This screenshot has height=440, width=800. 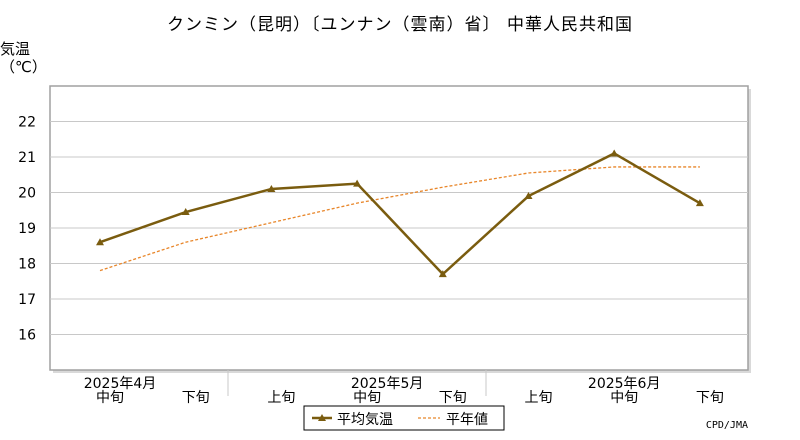 What do you see at coordinates (15, 49) in the screenshot?
I see `y-axis-label-line1: 気温` at bounding box center [15, 49].